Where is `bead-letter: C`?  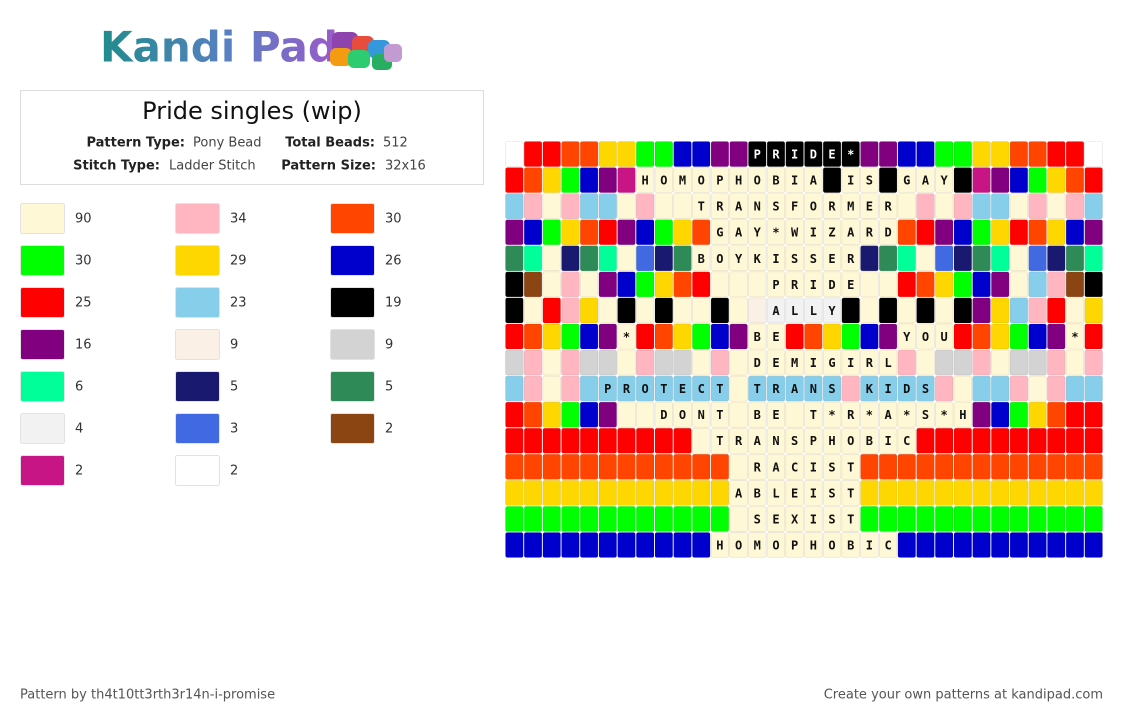 bead-letter: C is located at coordinates (701, 389).